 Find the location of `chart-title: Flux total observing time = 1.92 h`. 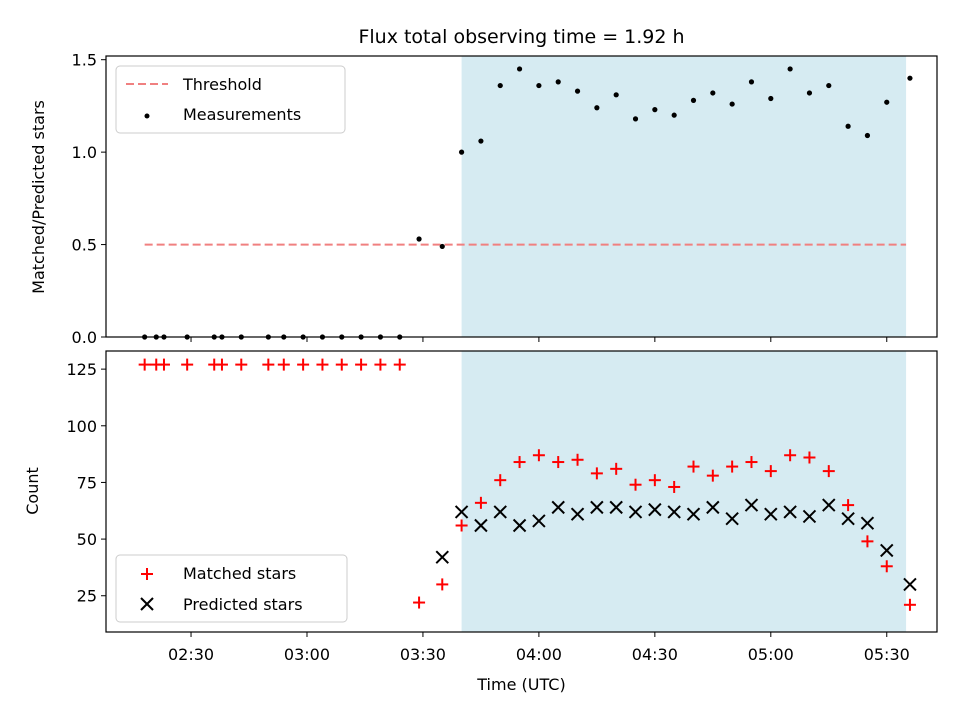

chart-title: Flux total observing time = 1.92 h is located at coordinates (521, 37).